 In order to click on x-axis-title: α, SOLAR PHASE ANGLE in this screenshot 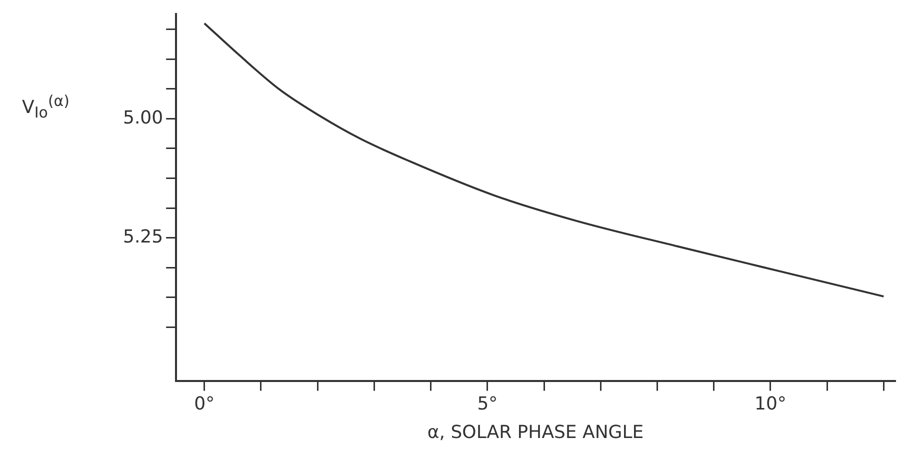, I will do `click(535, 432)`.